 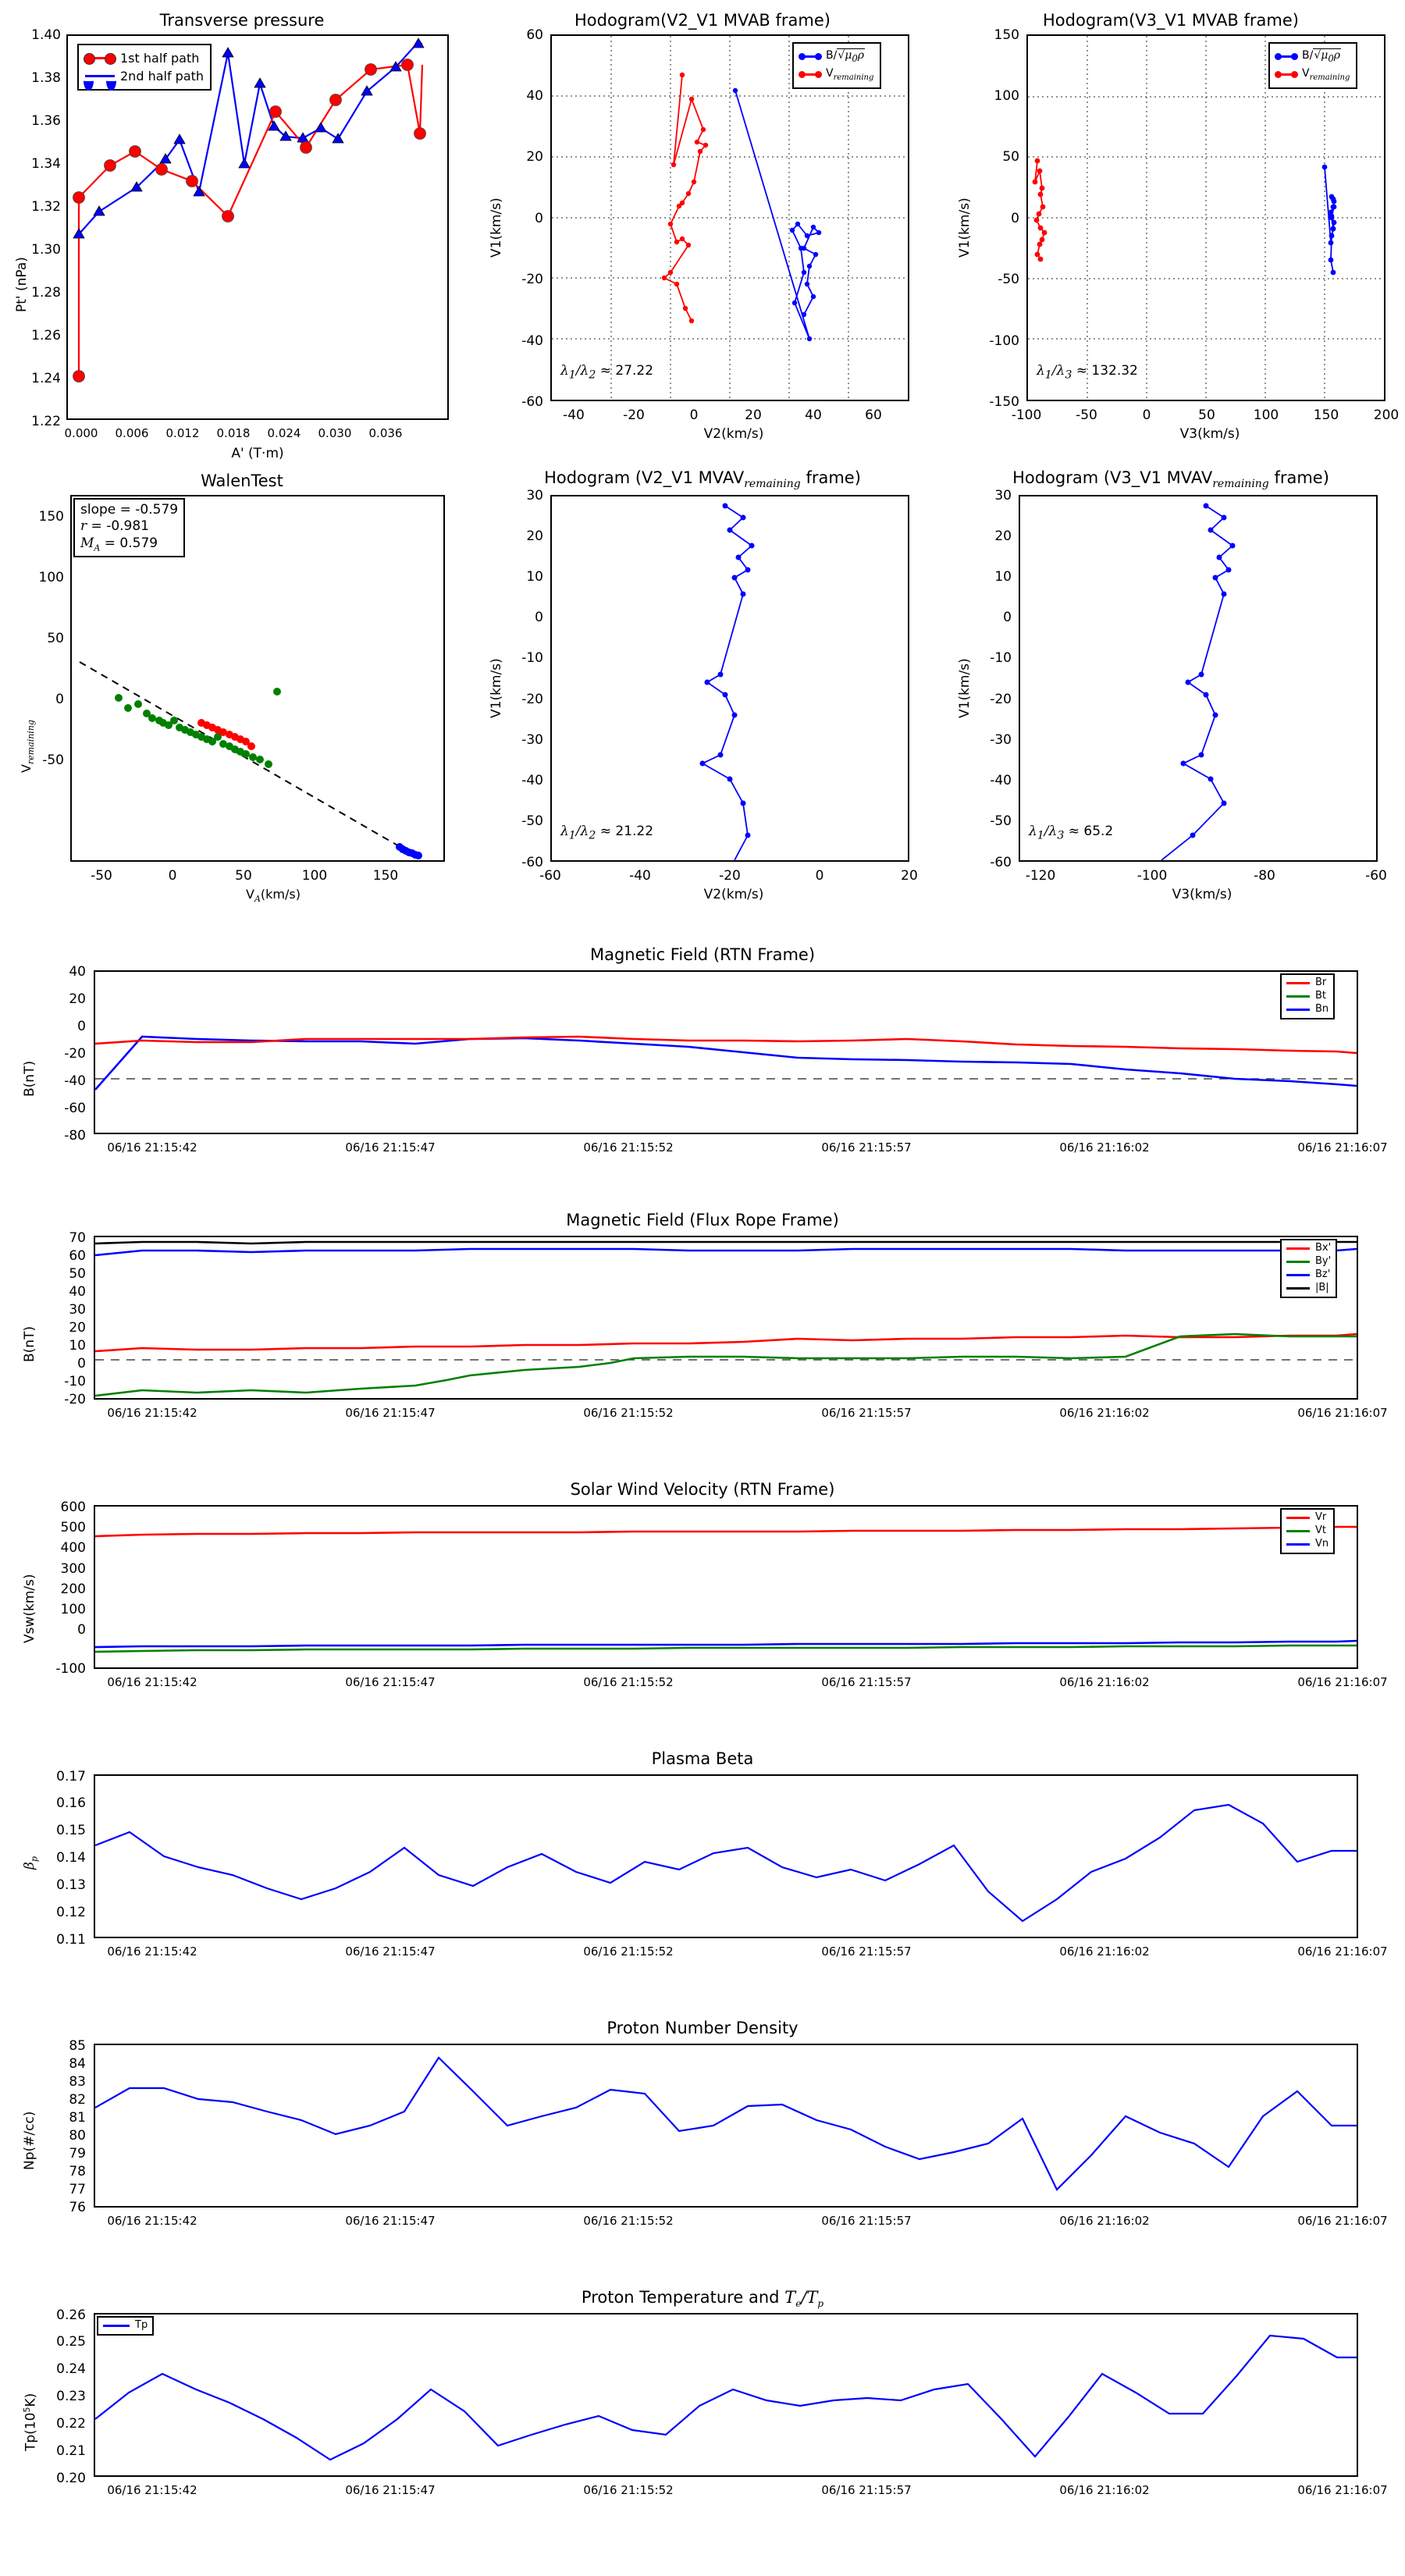 What do you see at coordinates (1003, 495) in the screenshot?
I see `y-tick: 30` at bounding box center [1003, 495].